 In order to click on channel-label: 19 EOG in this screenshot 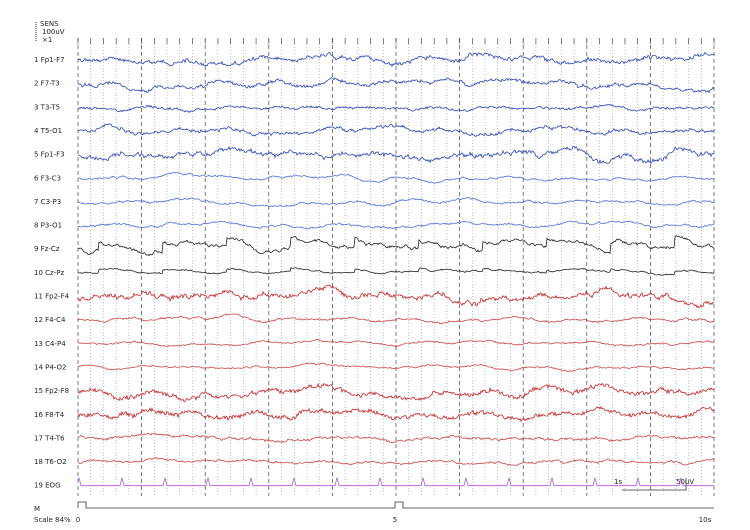, I will do `click(47, 486)`.